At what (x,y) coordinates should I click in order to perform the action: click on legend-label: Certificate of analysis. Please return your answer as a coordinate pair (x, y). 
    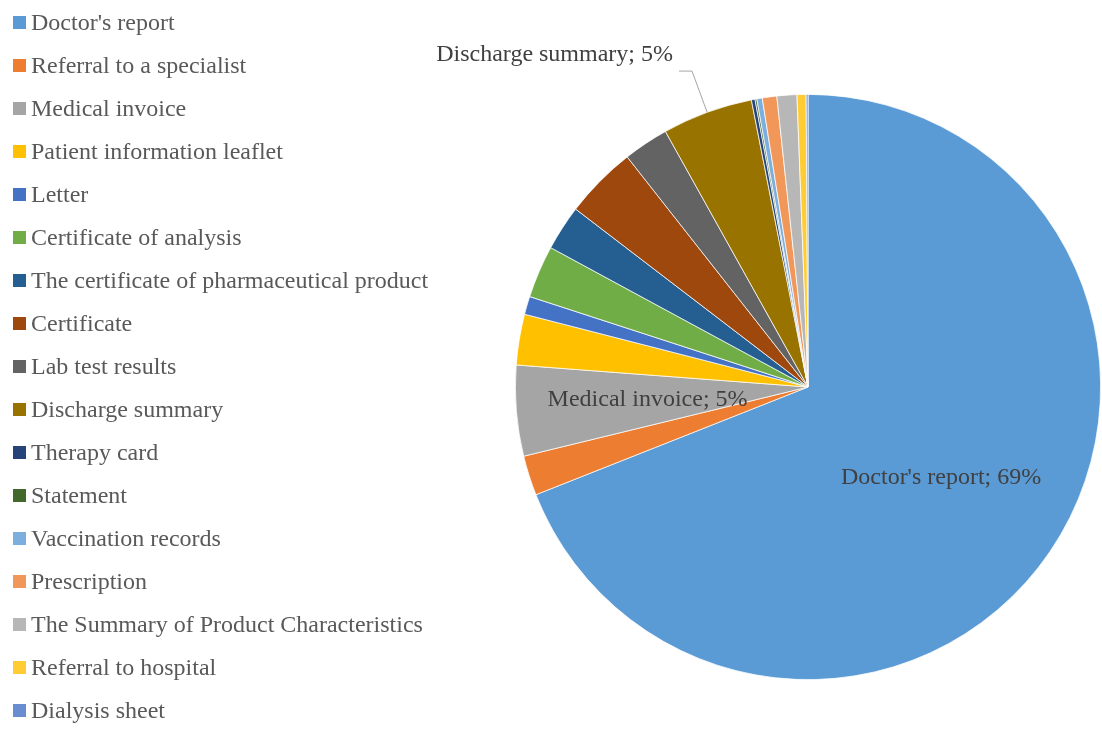
    Looking at the image, I should click on (136, 237).